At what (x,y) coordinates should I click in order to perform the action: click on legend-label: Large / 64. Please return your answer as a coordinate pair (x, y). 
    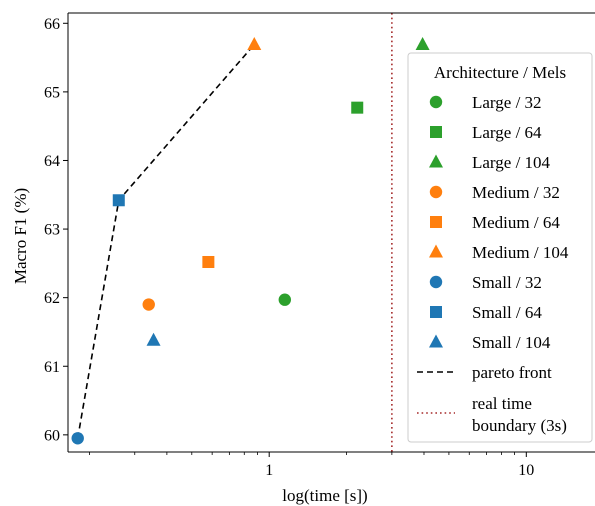
    Looking at the image, I should click on (507, 132).